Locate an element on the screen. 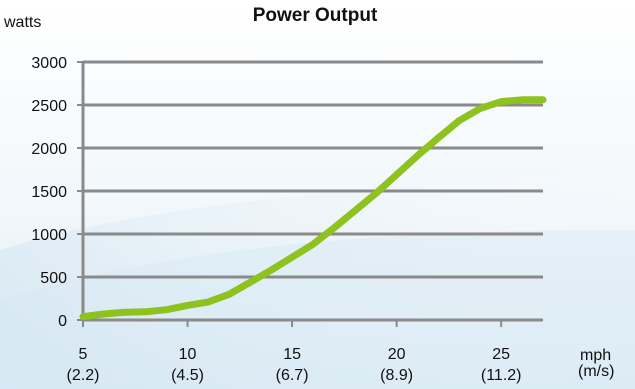  x-axis-label: mph is located at coordinates (595, 355).